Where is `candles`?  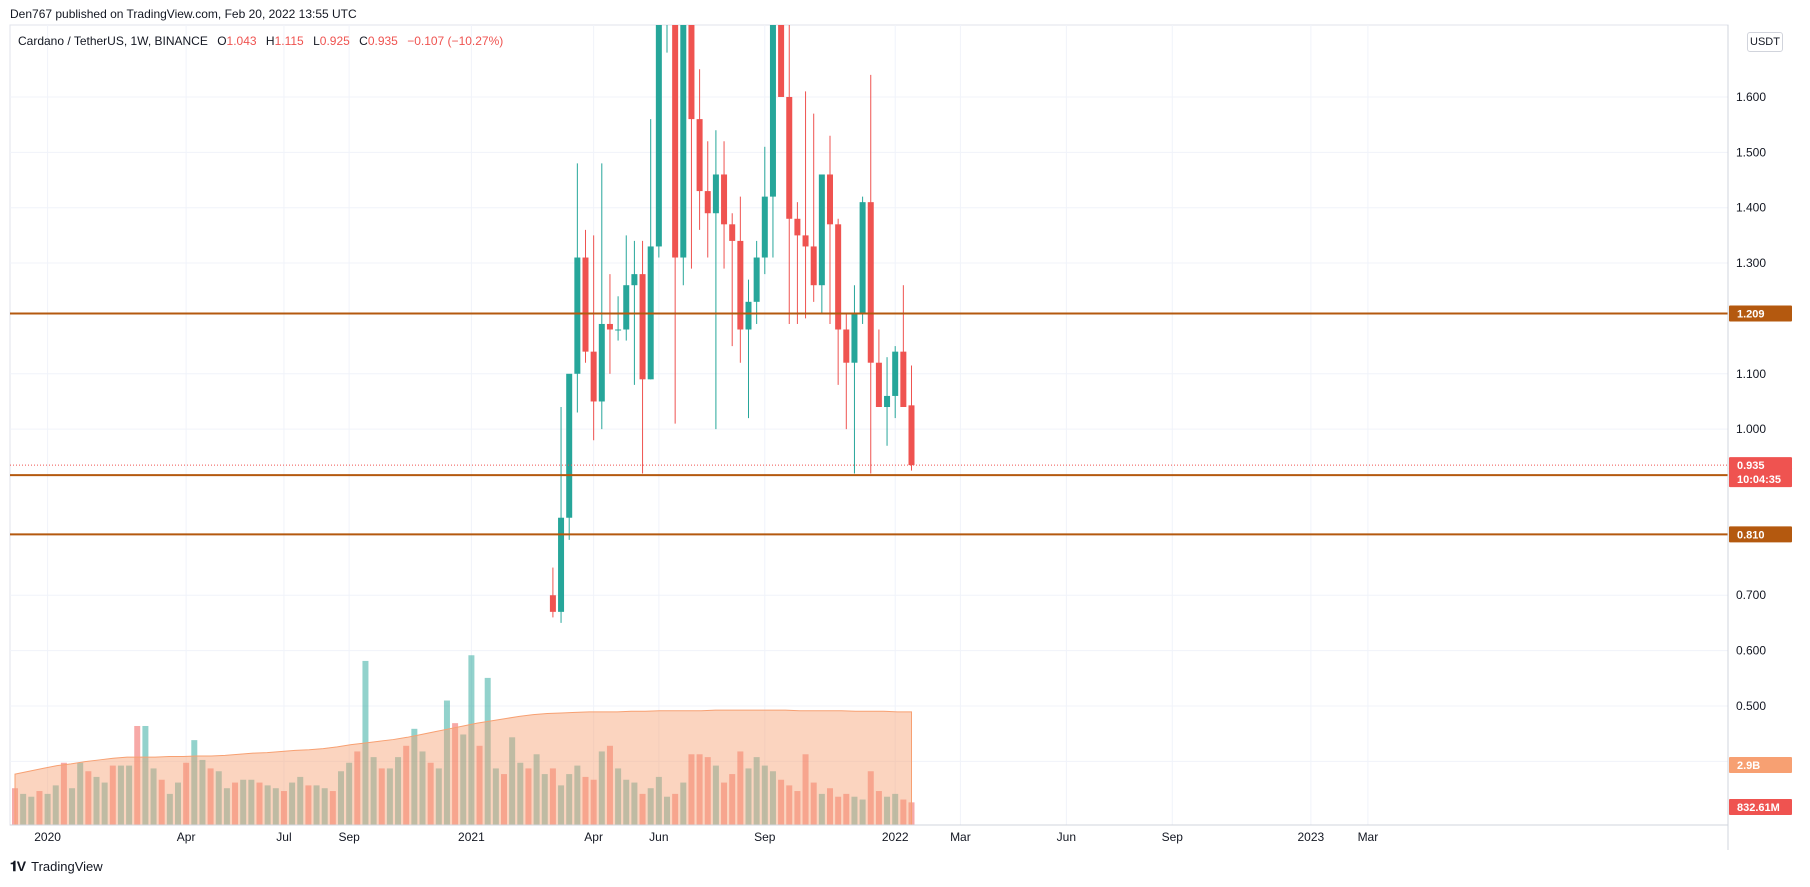
candles is located at coordinates (732, 311).